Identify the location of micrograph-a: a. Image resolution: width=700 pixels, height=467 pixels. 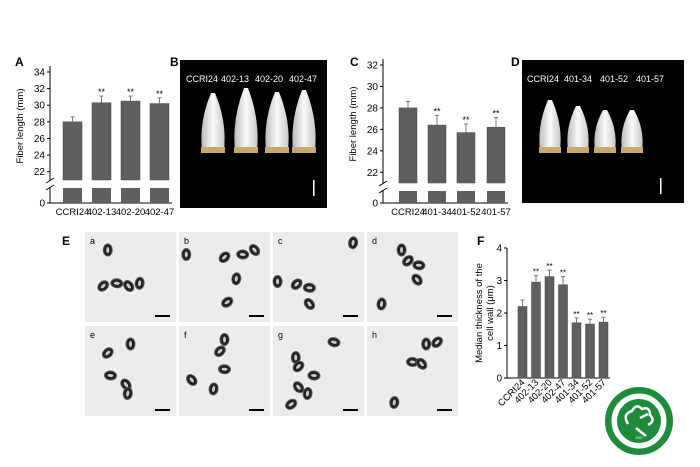
(130, 277).